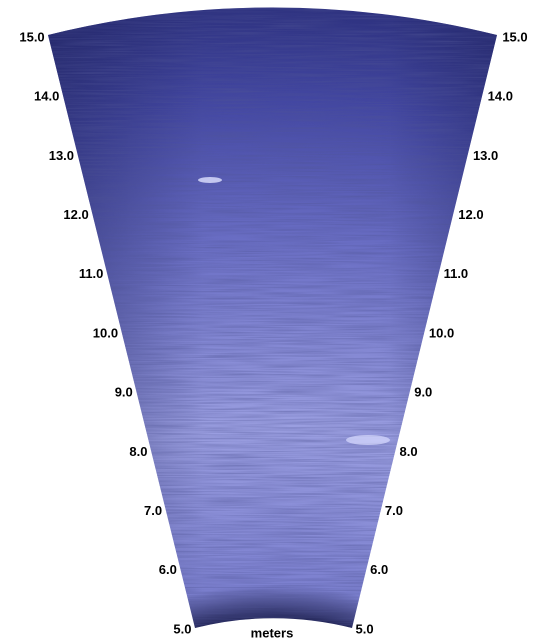 This screenshot has width=539, height=644. I want to click on unit-label: meters, so click(272, 632).